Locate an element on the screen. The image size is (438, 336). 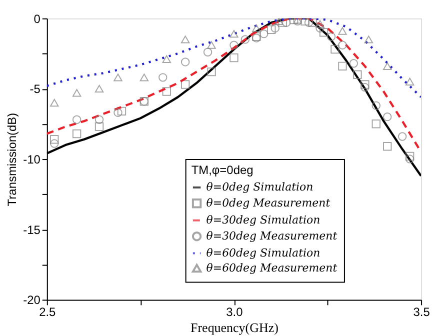
y-tick-label: 0 is located at coordinates (37, 19).